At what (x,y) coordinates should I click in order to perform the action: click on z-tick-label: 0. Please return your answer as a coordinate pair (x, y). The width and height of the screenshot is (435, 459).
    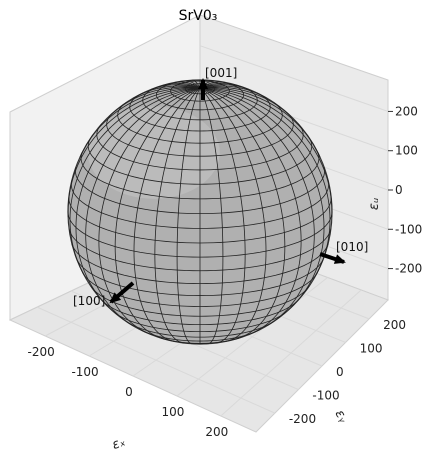
    Looking at the image, I should click on (399, 190).